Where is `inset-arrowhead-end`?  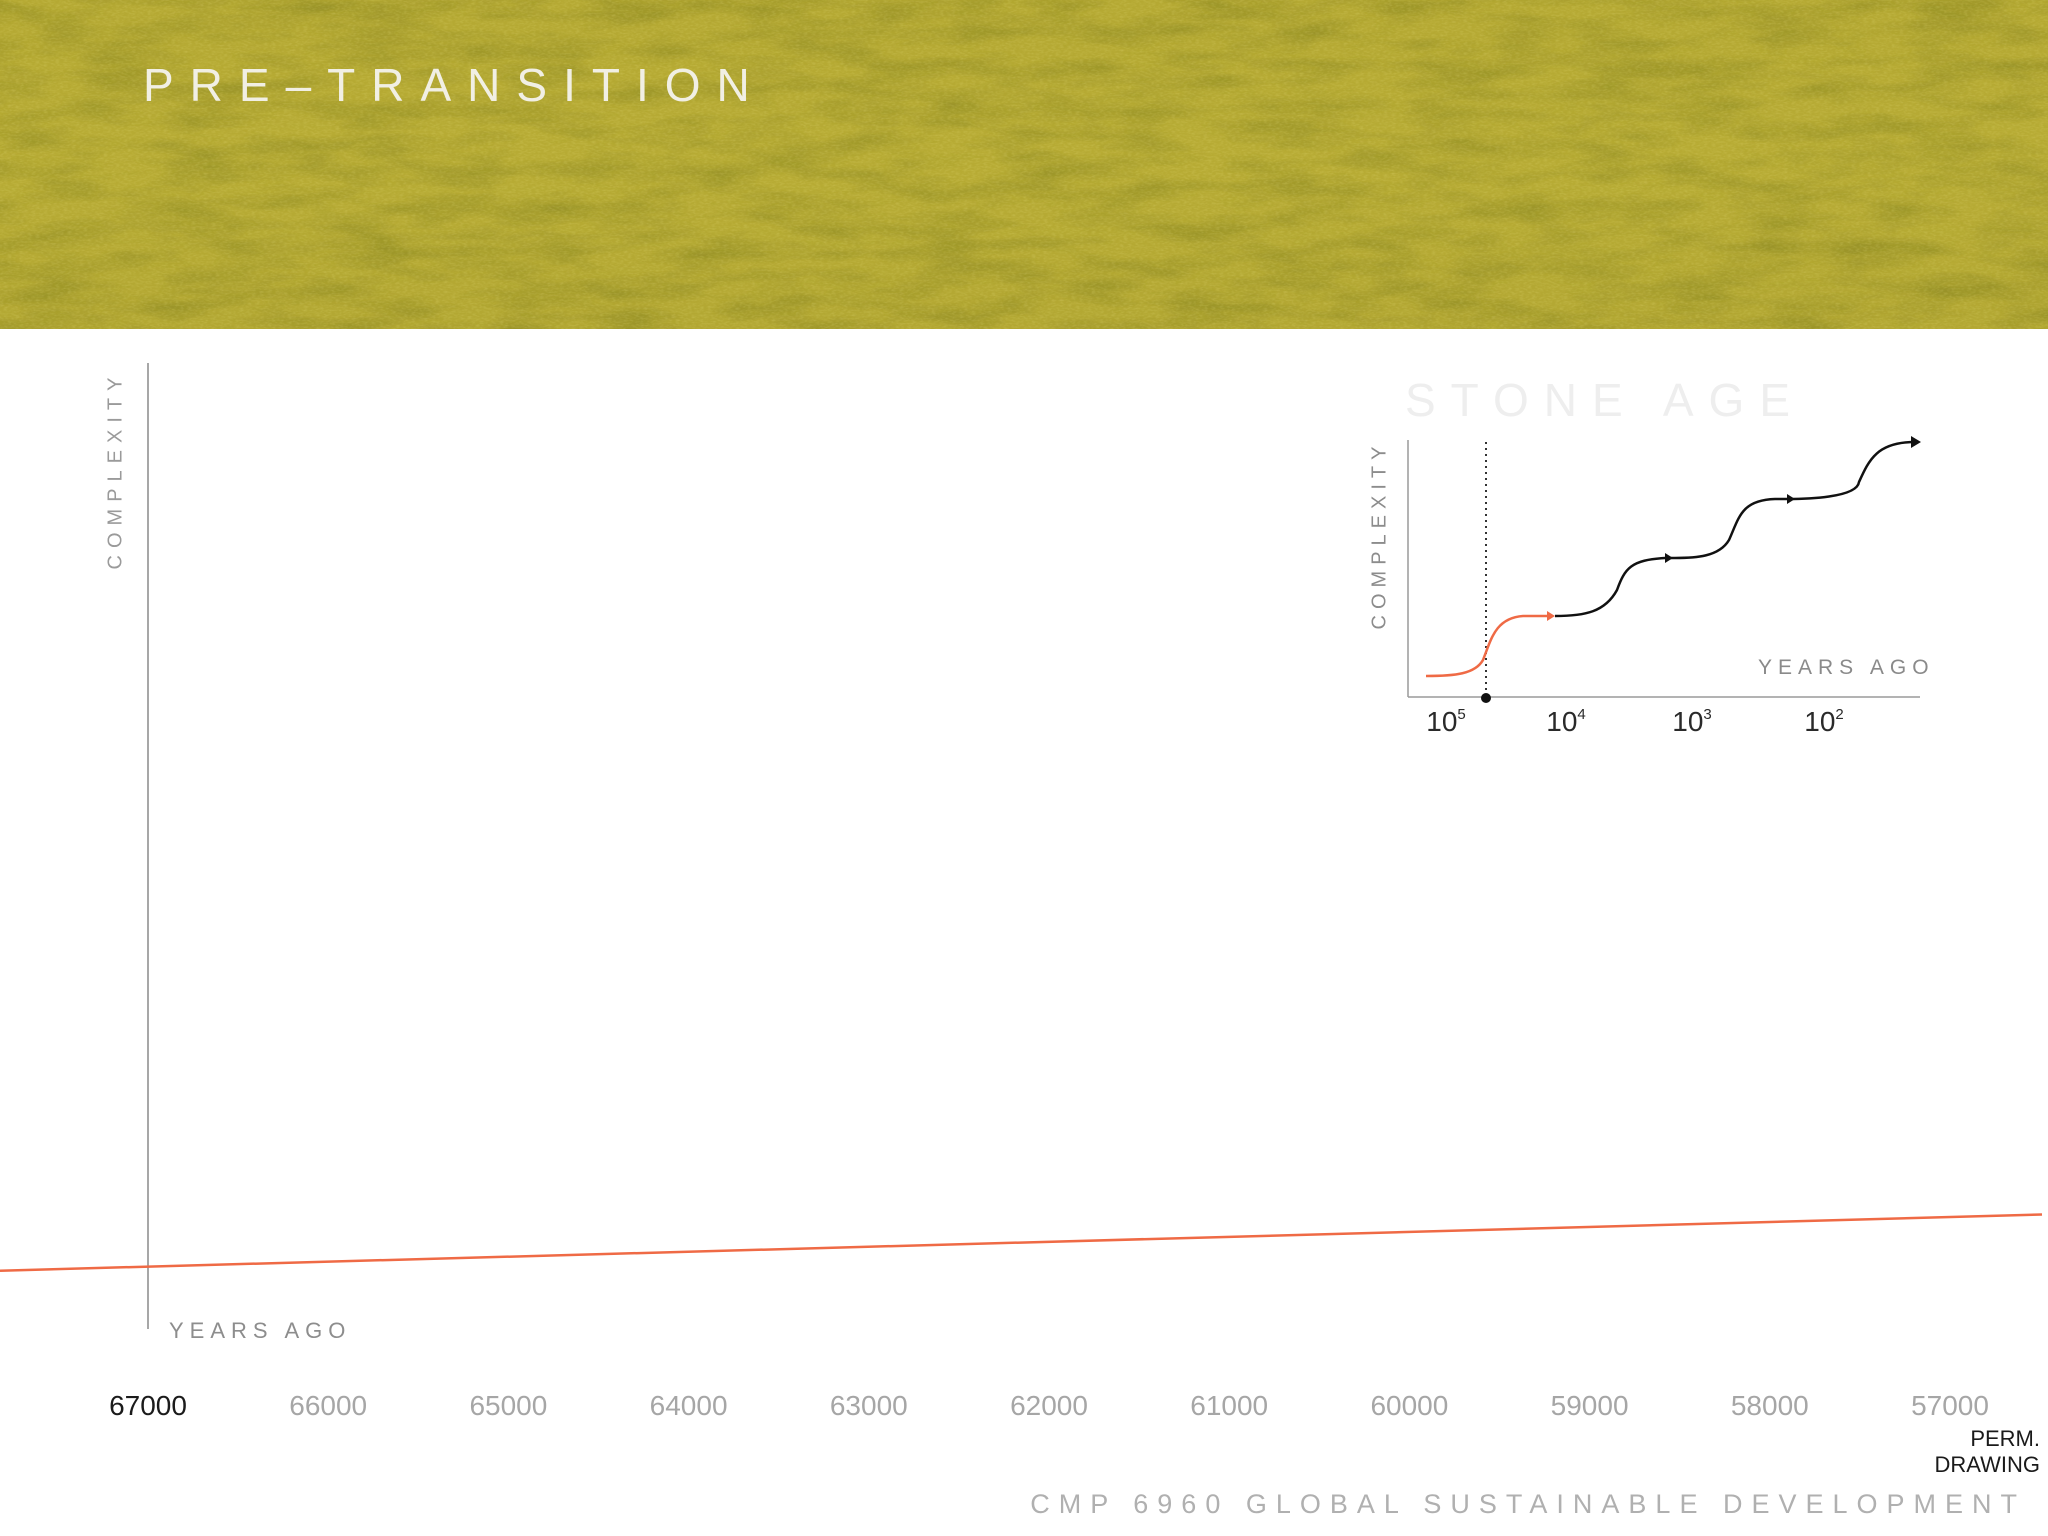 inset-arrowhead-end is located at coordinates (1916, 442).